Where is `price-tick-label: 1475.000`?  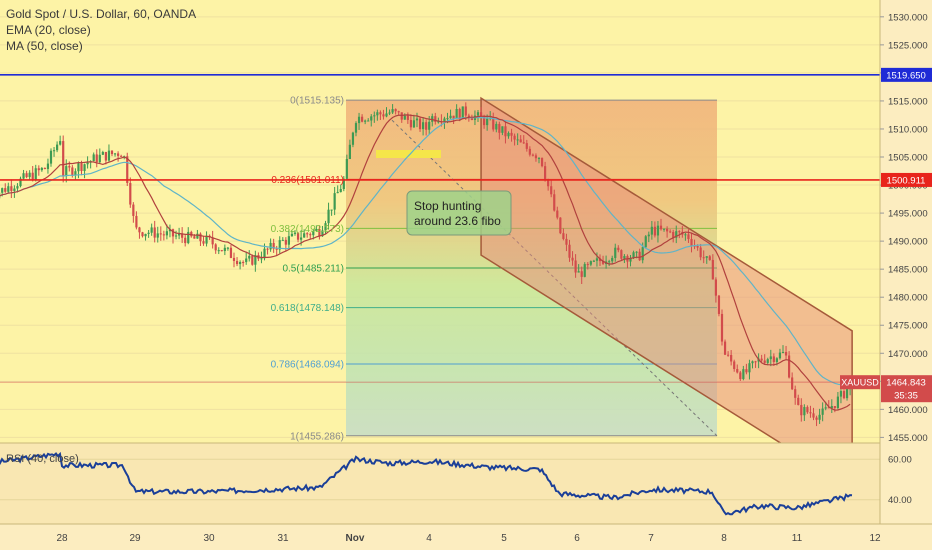
price-tick-label: 1475.000 is located at coordinates (908, 326).